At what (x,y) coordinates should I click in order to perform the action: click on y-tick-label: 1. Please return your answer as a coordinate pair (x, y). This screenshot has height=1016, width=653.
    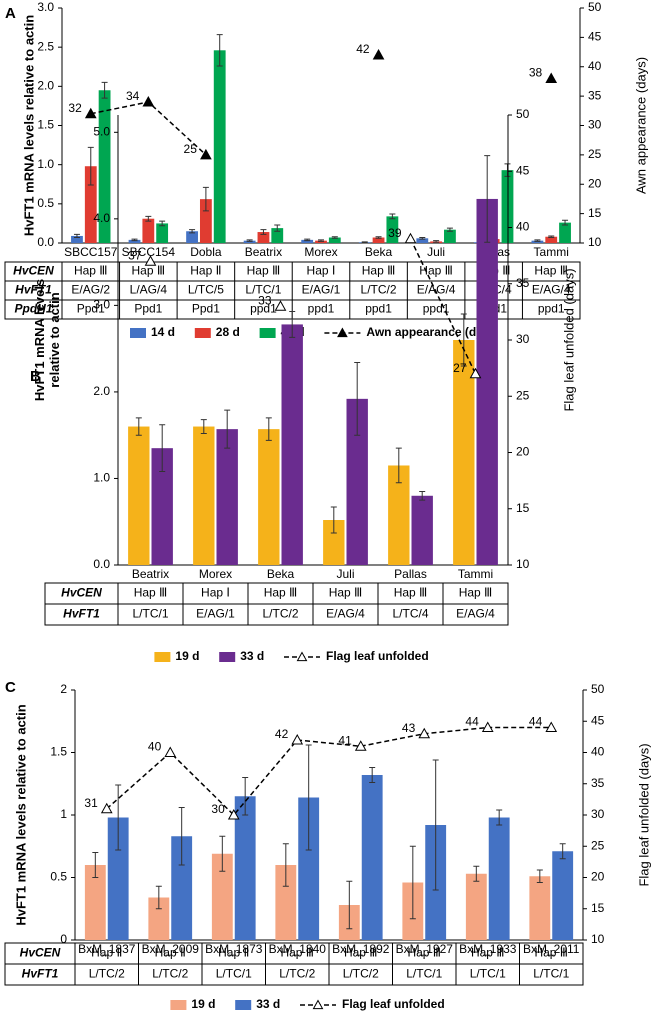
    Looking at the image, I should click on (63, 814).